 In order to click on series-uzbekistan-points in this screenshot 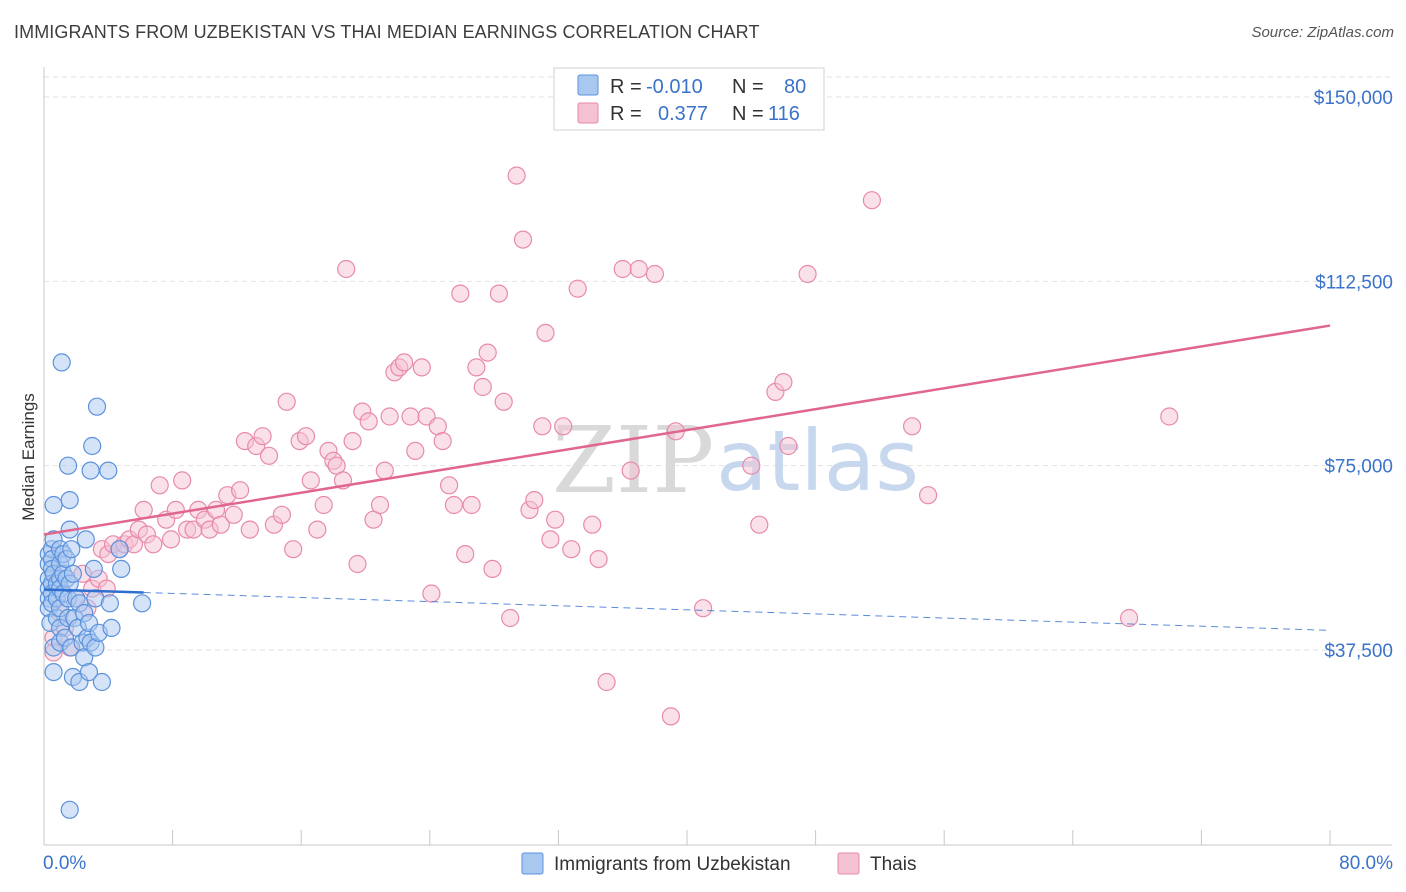, I will do `click(95, 586)`.